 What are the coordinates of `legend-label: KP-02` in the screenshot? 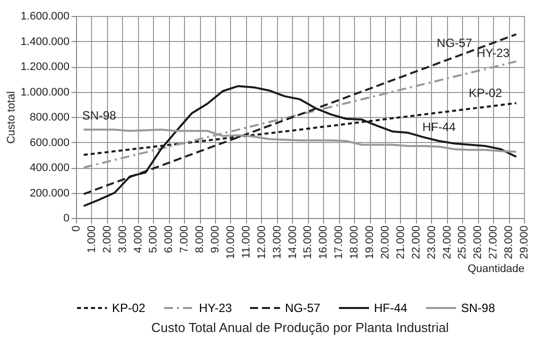 It's located at (129, 308).